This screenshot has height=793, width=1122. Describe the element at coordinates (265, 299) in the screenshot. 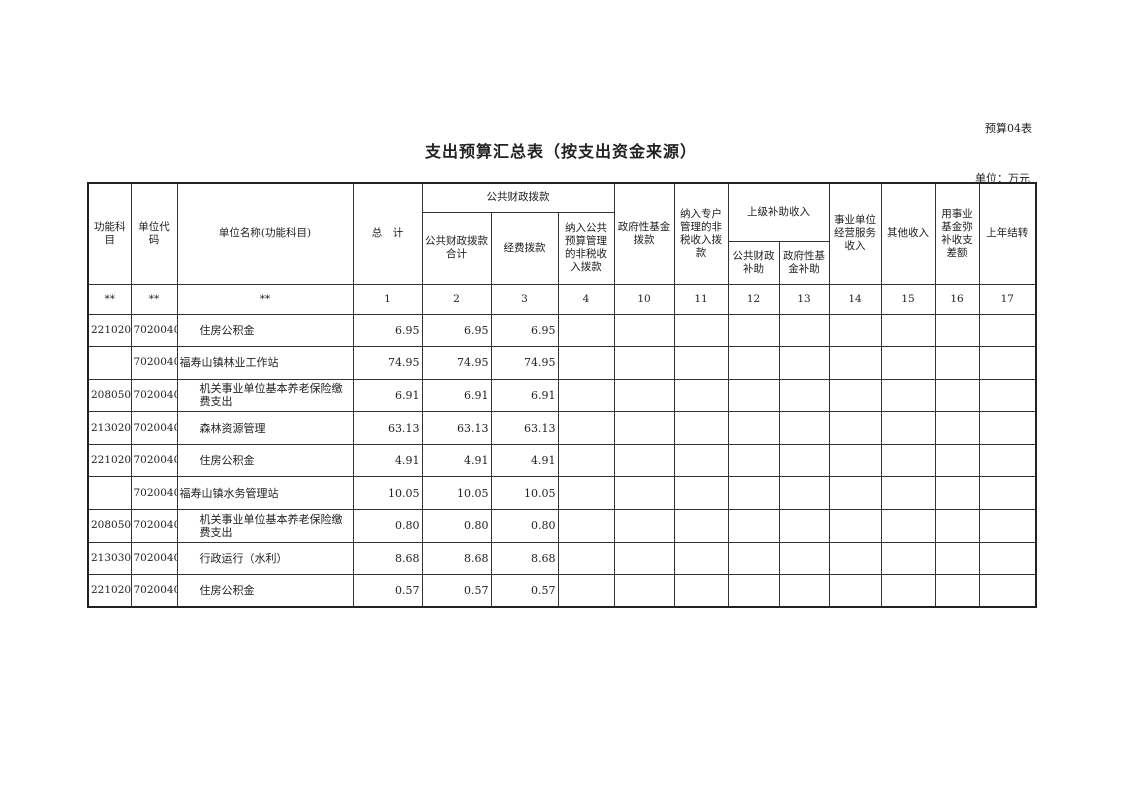

I see `column-number: **` at that location.